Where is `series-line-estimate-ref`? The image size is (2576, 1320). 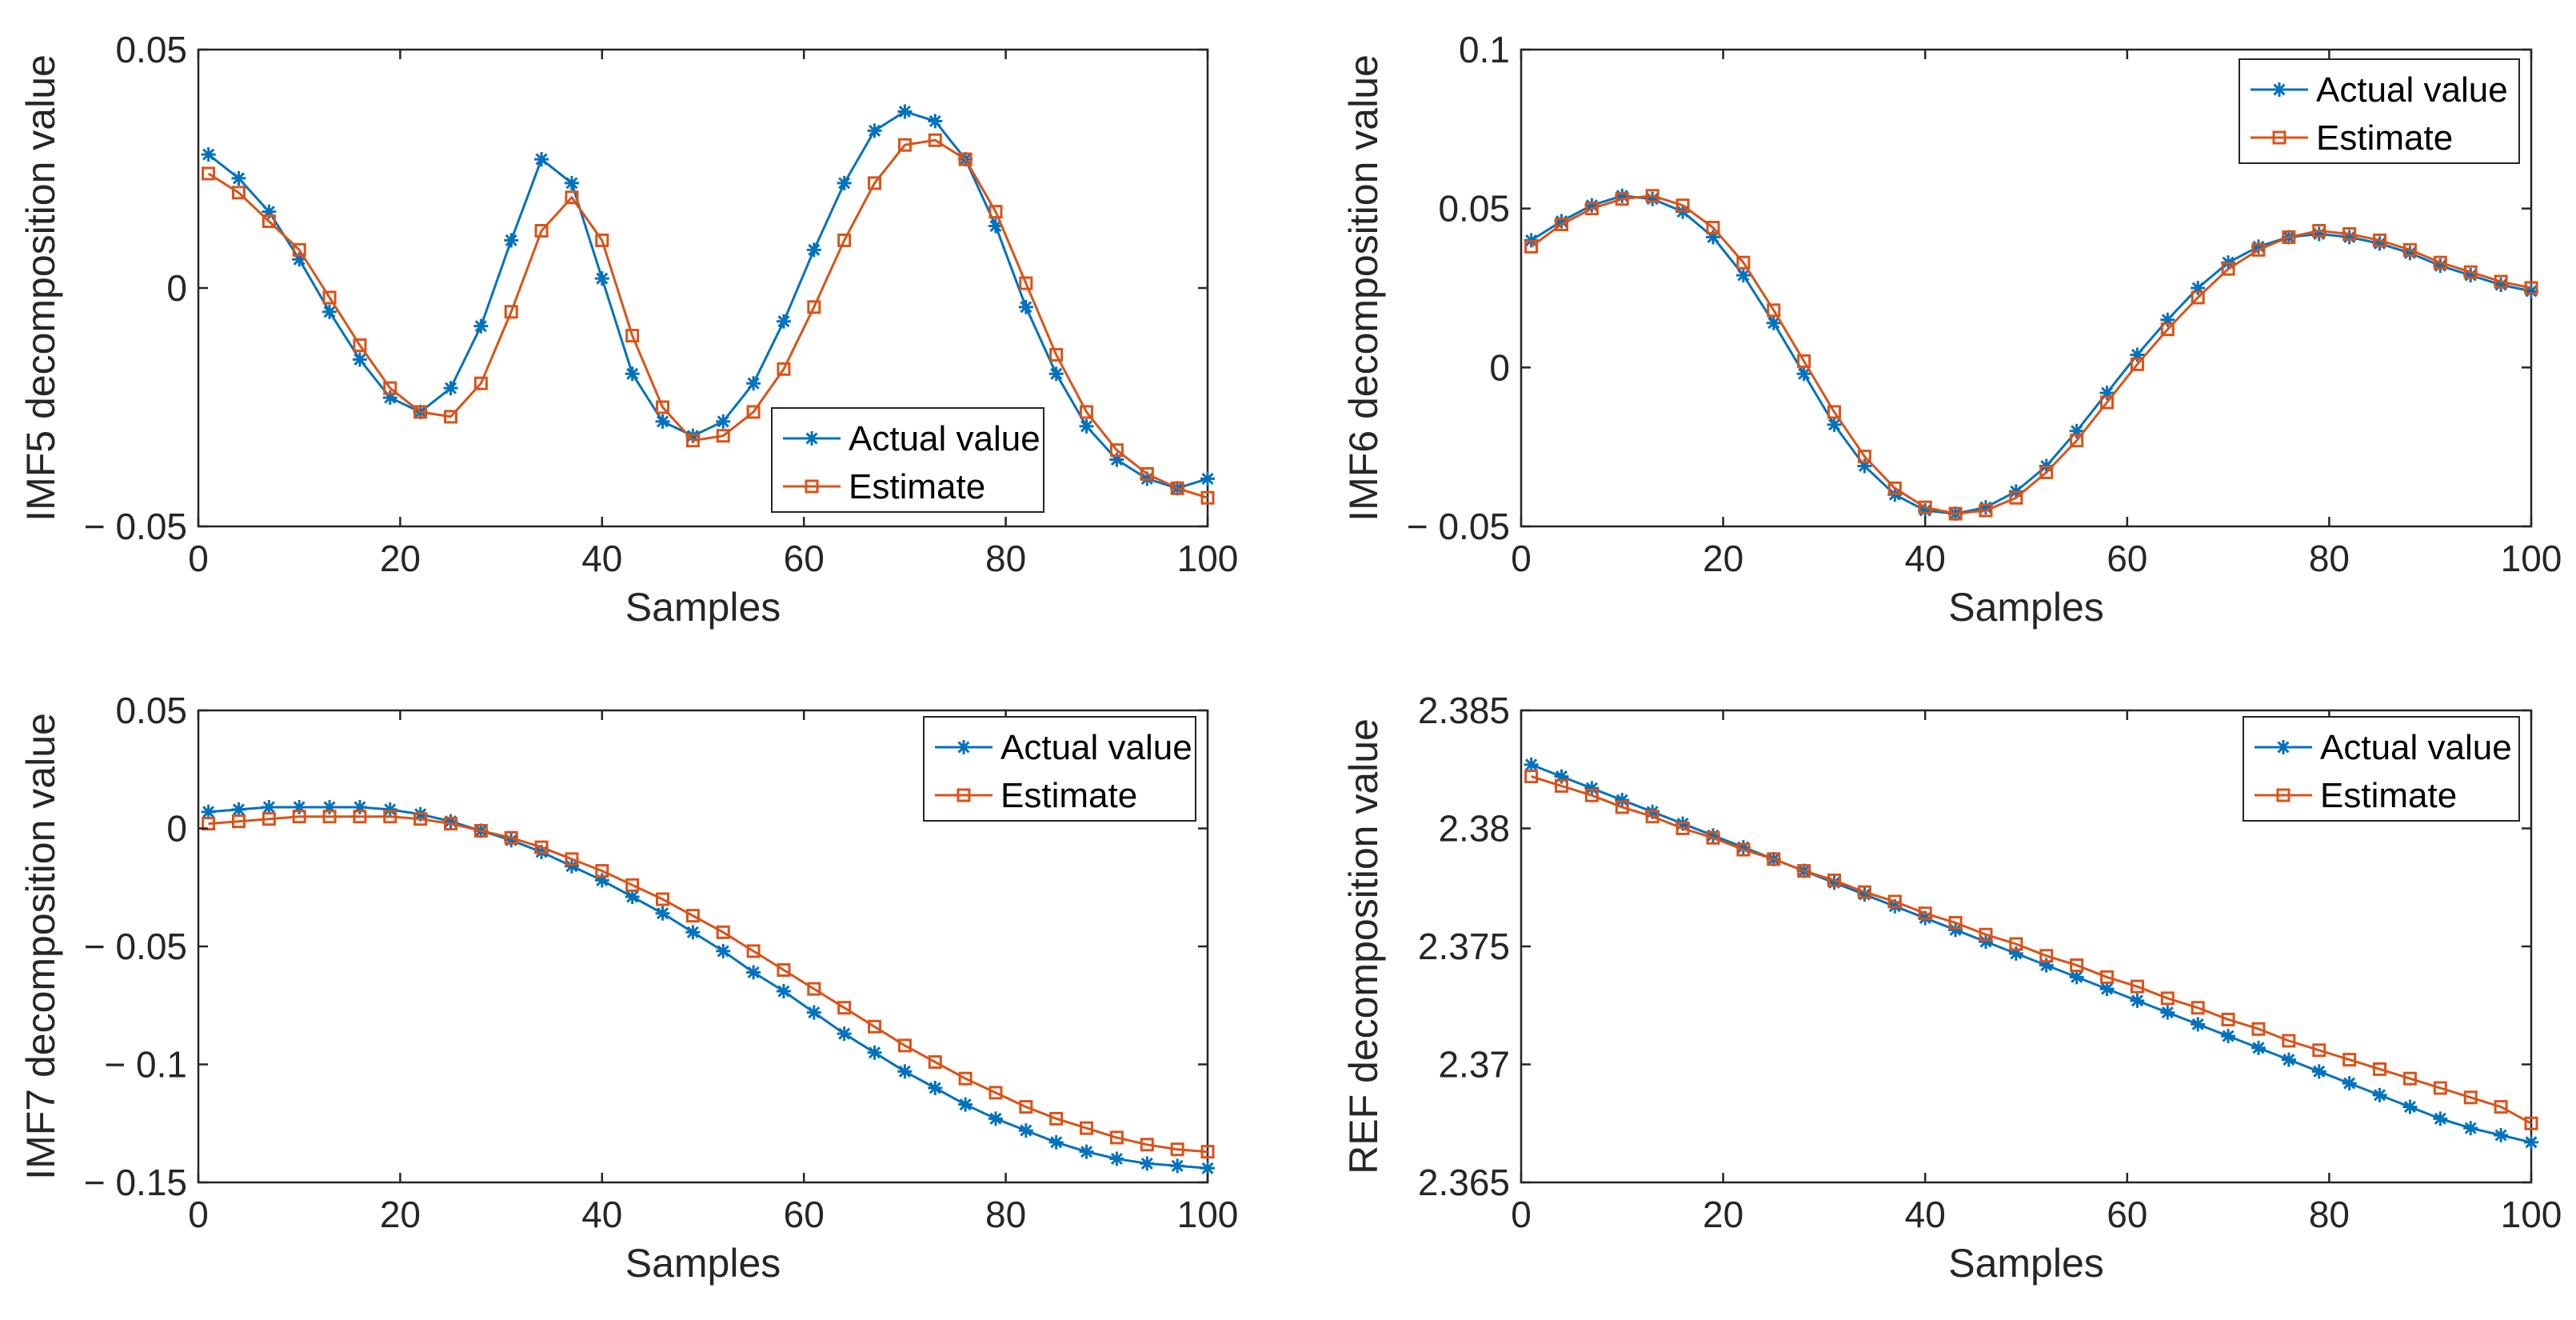 series-line-estimate-ref is located at coordinates (2031, 950).